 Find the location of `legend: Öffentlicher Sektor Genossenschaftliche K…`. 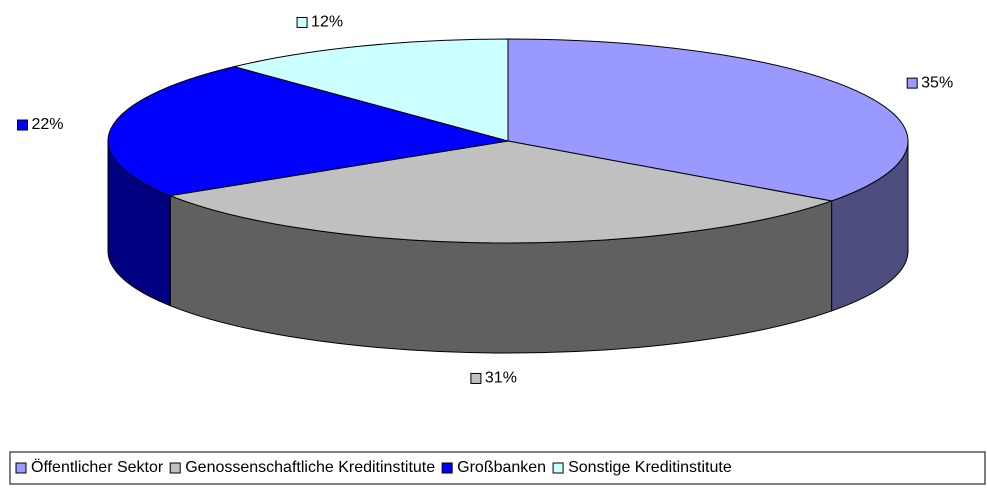

legend: Öffentlicher Sektor Genossenschaftliche K… is located at coordinates (373, 467).